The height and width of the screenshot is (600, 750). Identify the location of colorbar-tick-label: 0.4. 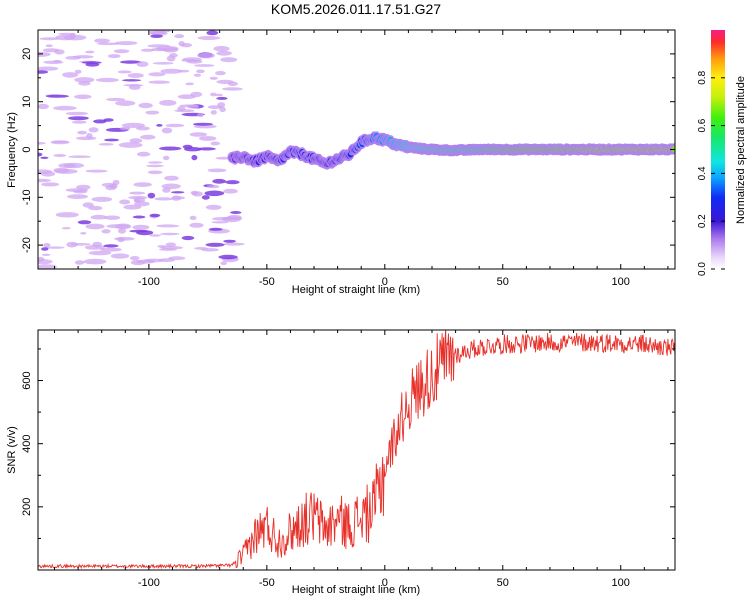
(702, 173).